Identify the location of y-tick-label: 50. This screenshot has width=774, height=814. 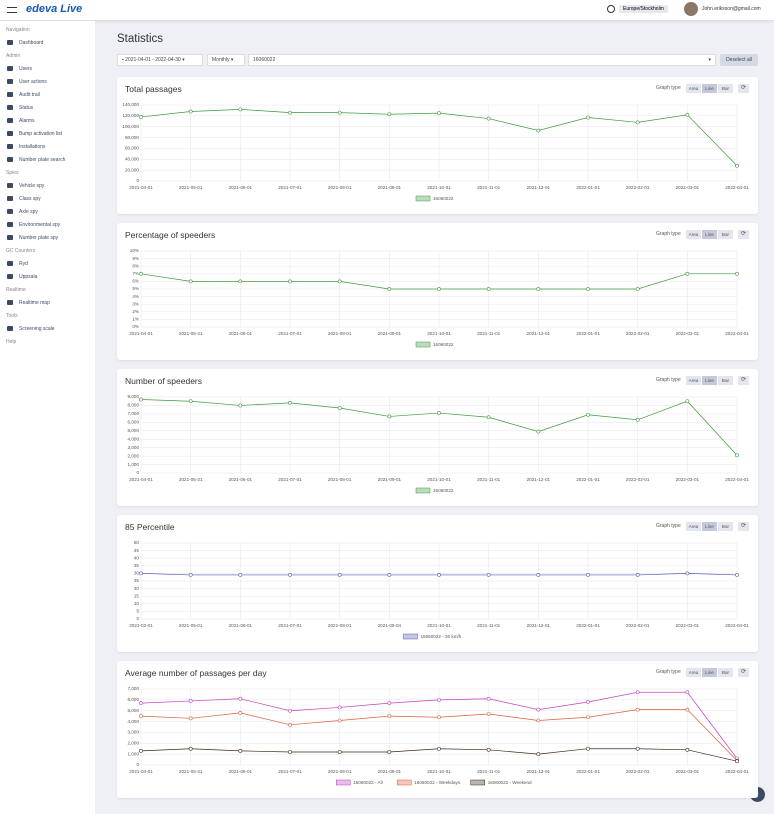
(137, 542).